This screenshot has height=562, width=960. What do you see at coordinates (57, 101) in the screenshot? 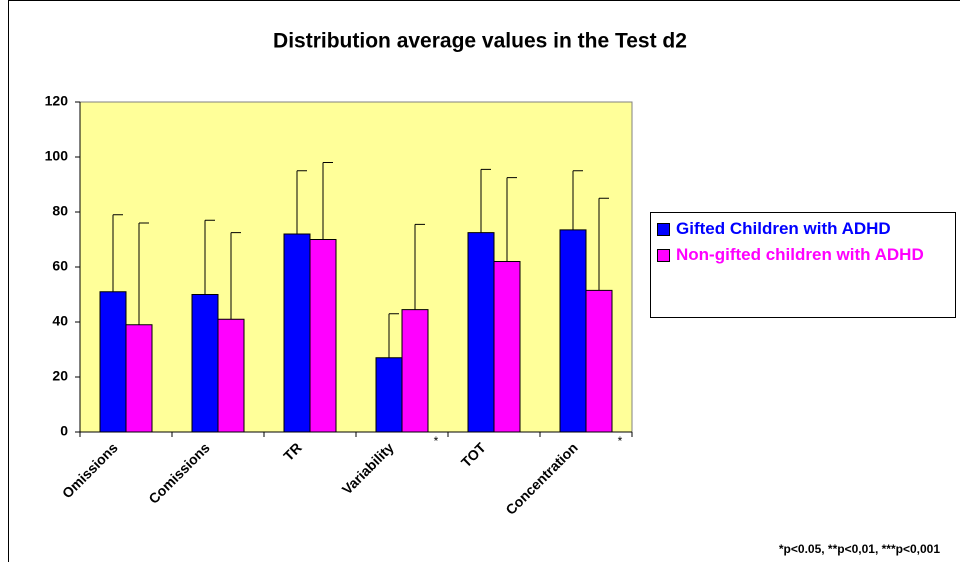
I see `y-tick-label: 120` at bounding box center [57, 101].